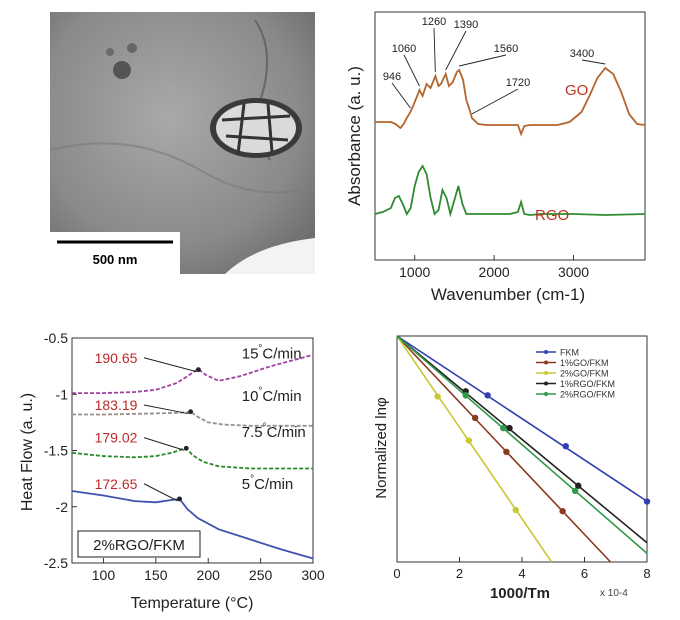 The image size is (680, 620). Describe the element at coordinates (261, 575) in the screenshot. I see `dsc-x-tick-label: 250` at that location.